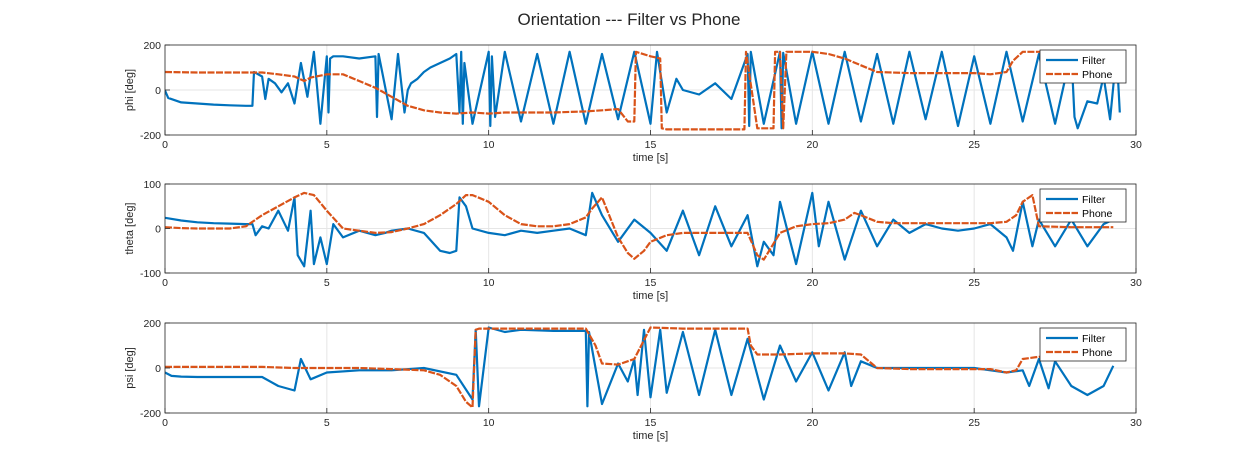 Image resolution: width=1258 pixels, height=473 pixels. What do you see at coordinates (643, 90) in the screenshot?
I see `phi-filter-line` at bounding box center [643, 90].